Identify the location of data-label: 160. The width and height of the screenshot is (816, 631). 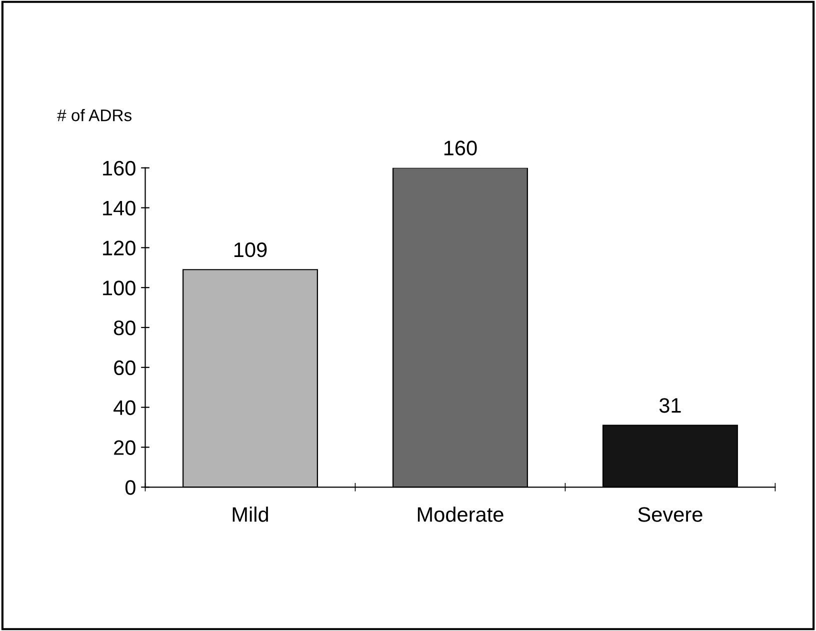
(460, 148).